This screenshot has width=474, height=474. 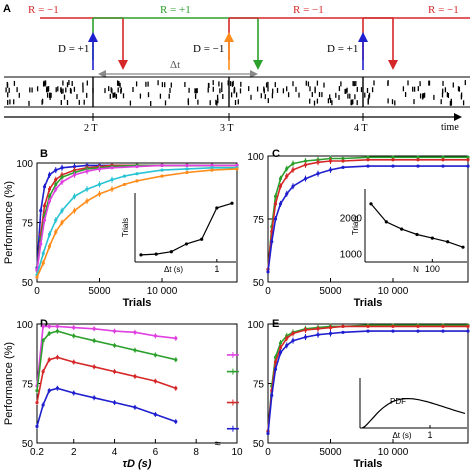 I want to click on r-label-4: R = −1, so click(x=443, y=10).